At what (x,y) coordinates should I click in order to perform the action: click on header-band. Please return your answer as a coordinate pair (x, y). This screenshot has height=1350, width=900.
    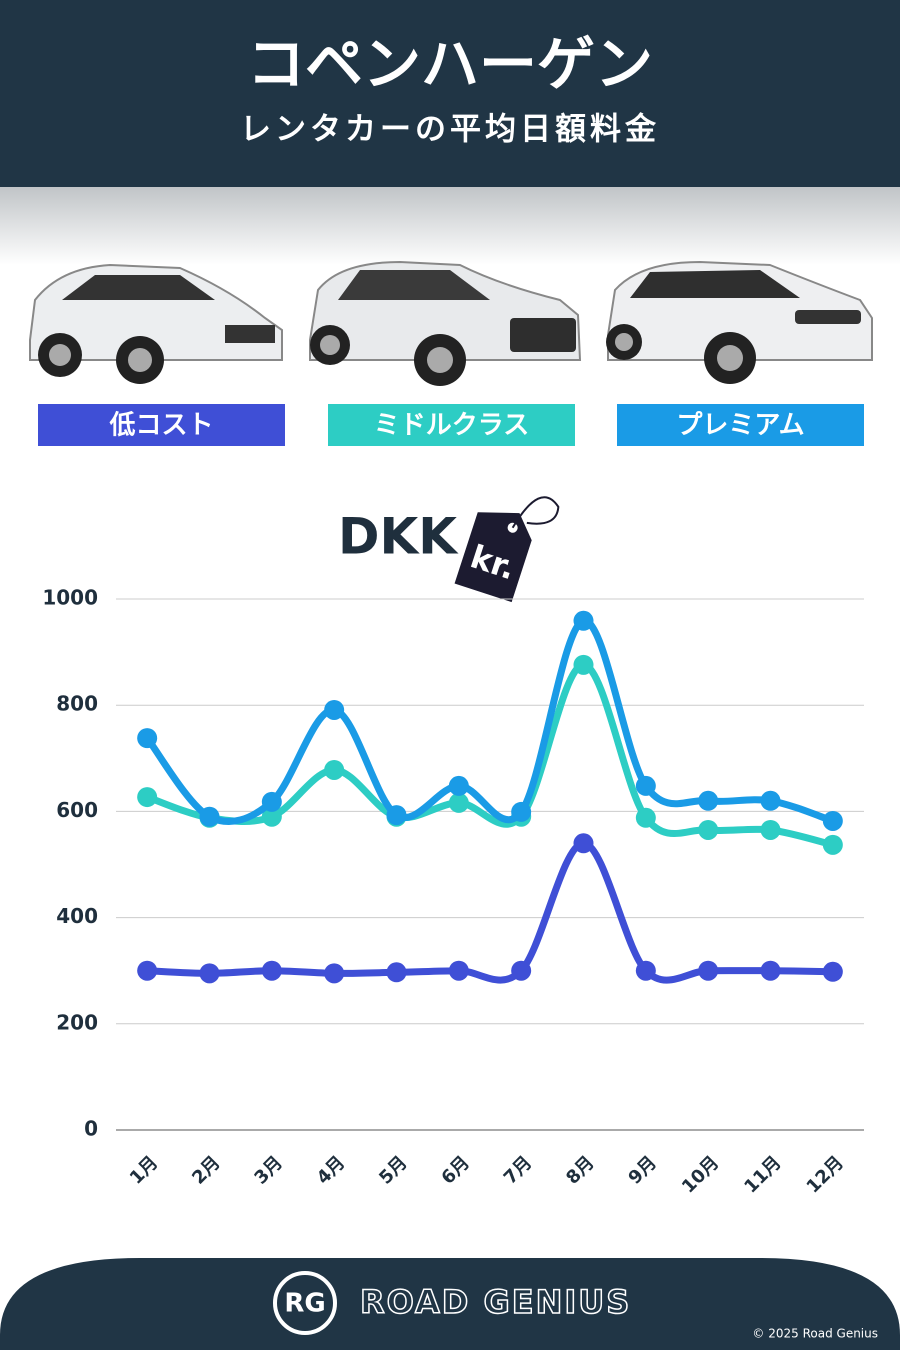
    Looking at the image, I should click on (450, 93).